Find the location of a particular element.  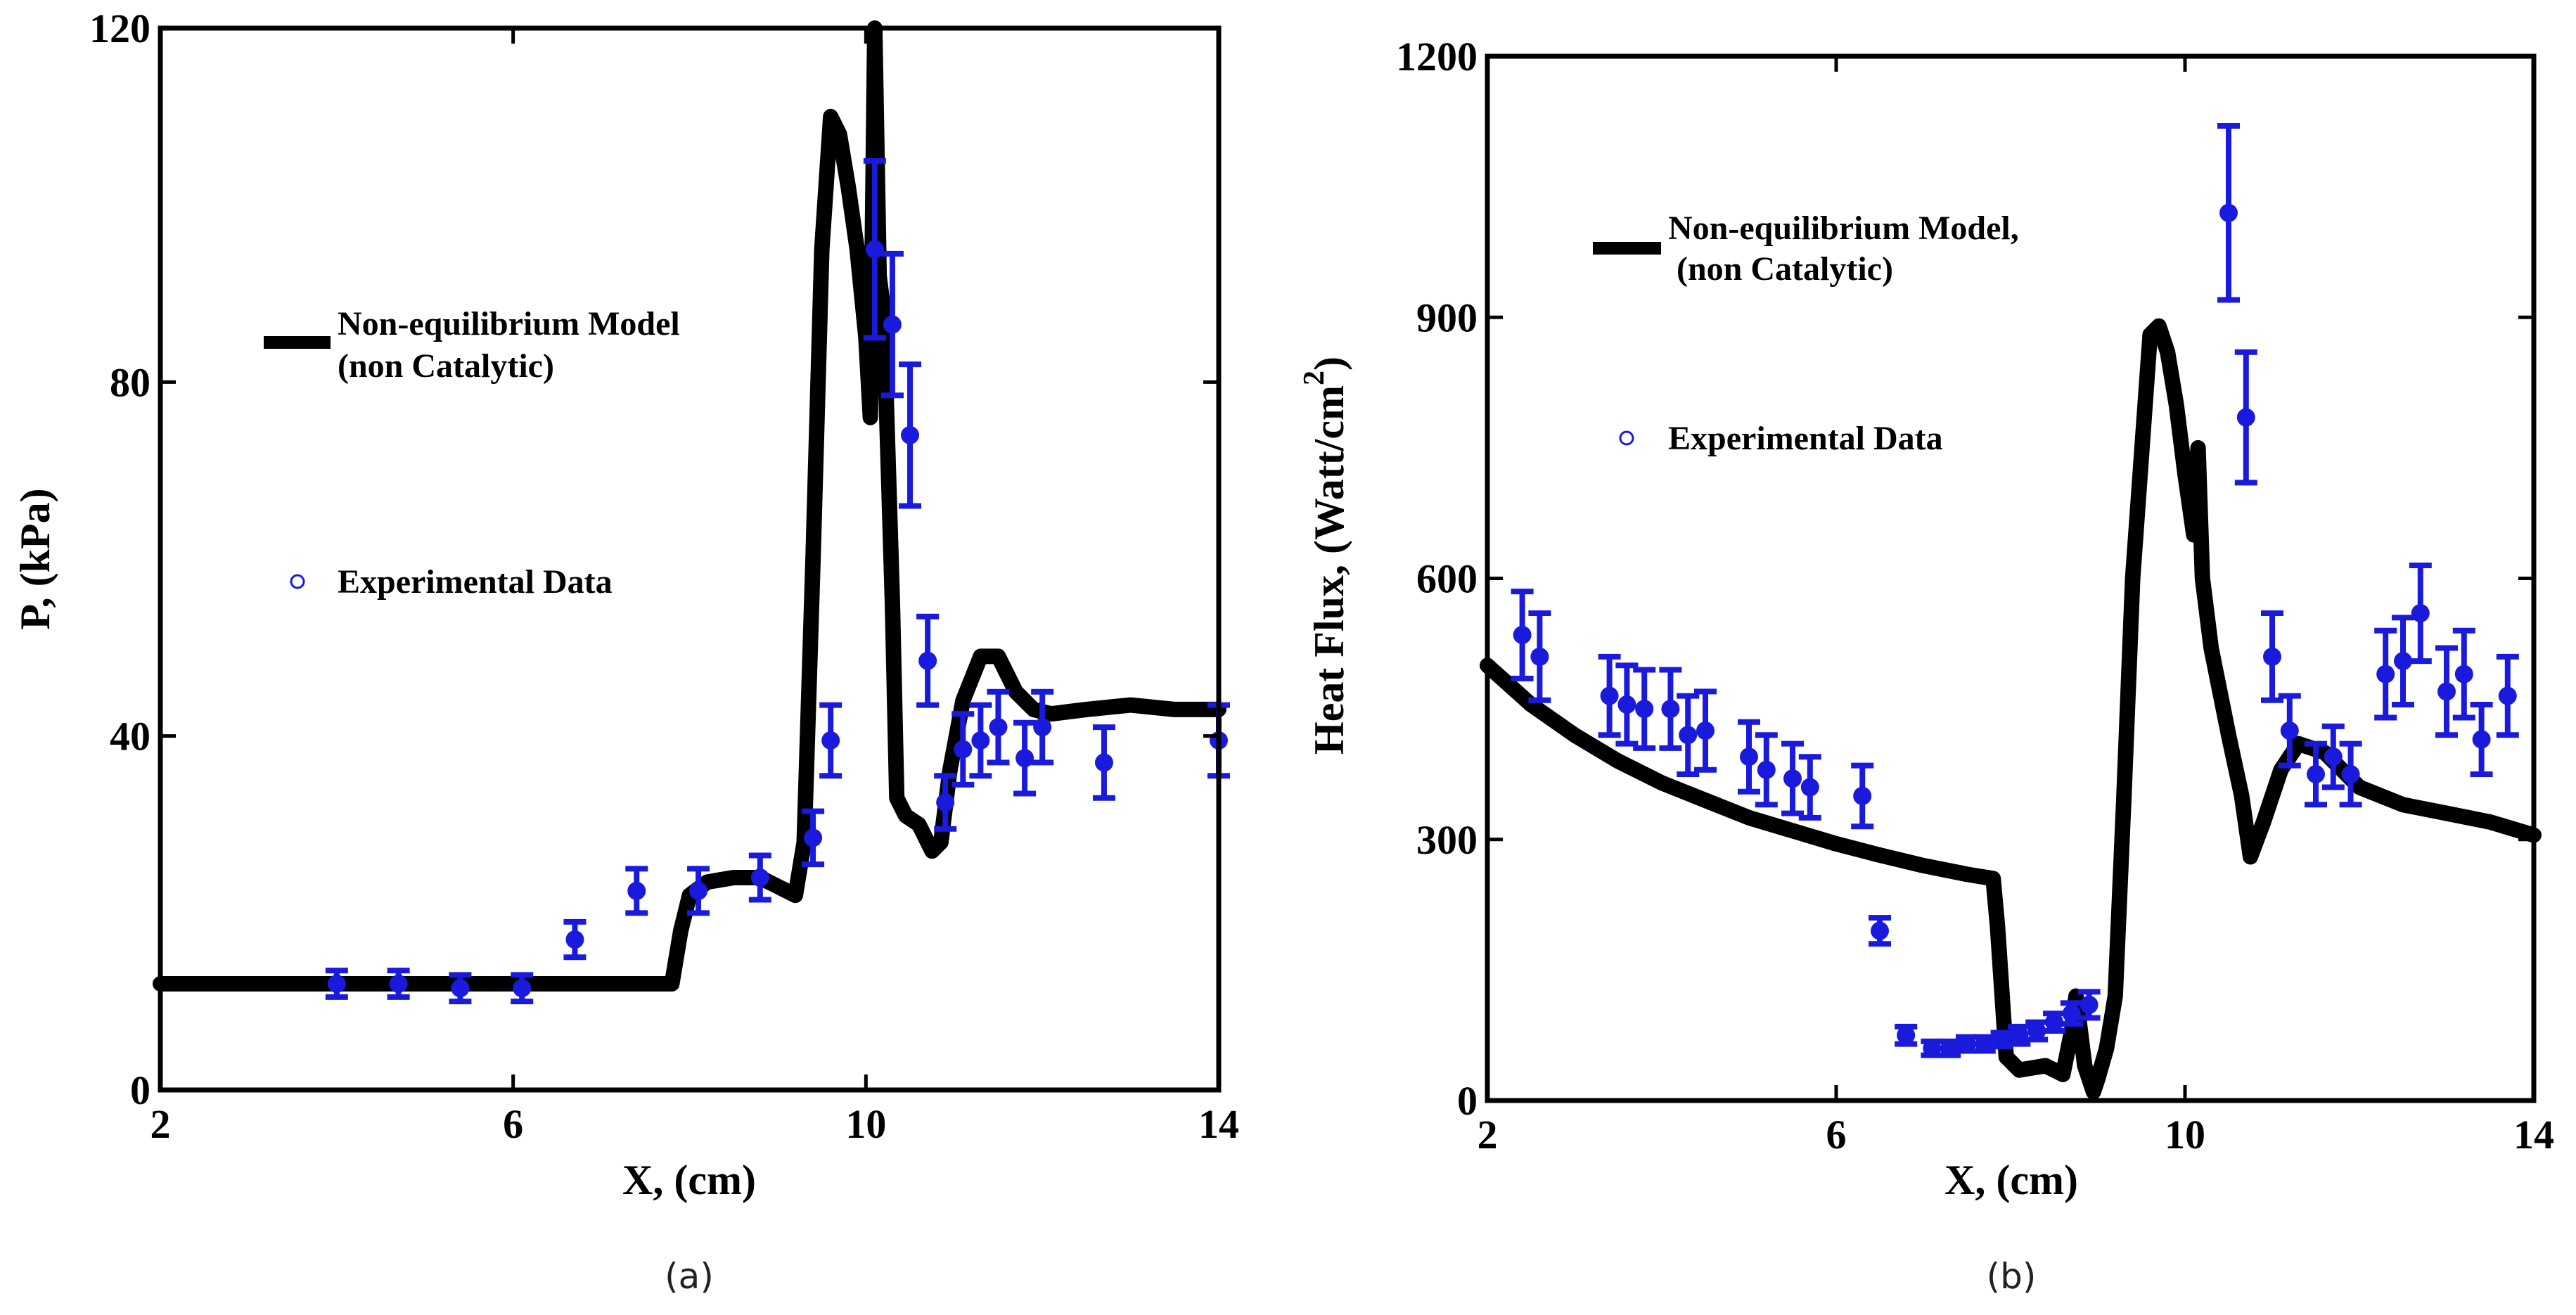

chart-a-legend-exp-swatch is located at coordinates (297, 581).